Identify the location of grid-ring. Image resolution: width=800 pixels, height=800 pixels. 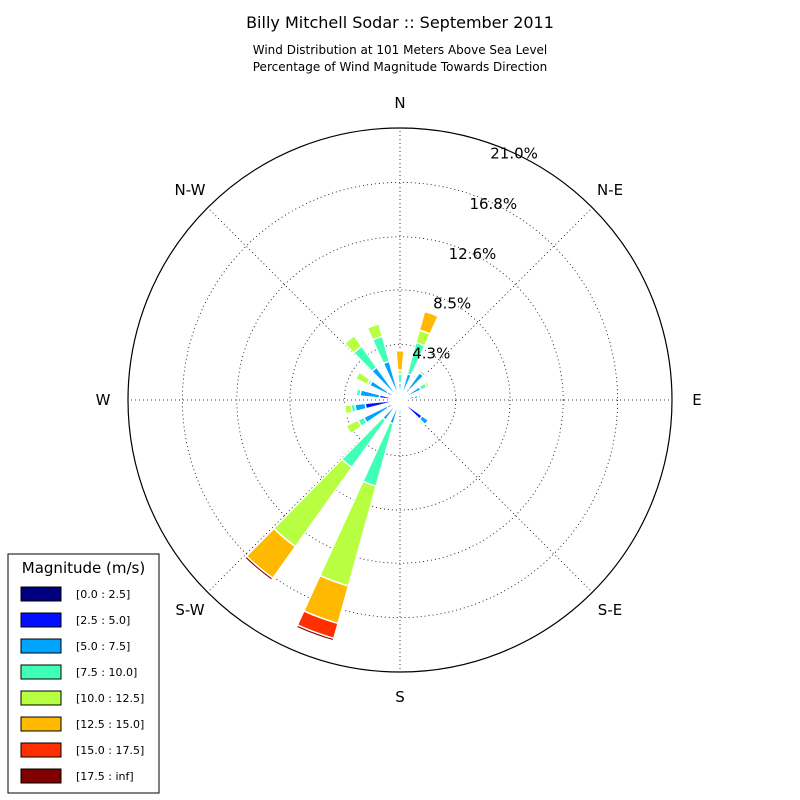
(400, 400).